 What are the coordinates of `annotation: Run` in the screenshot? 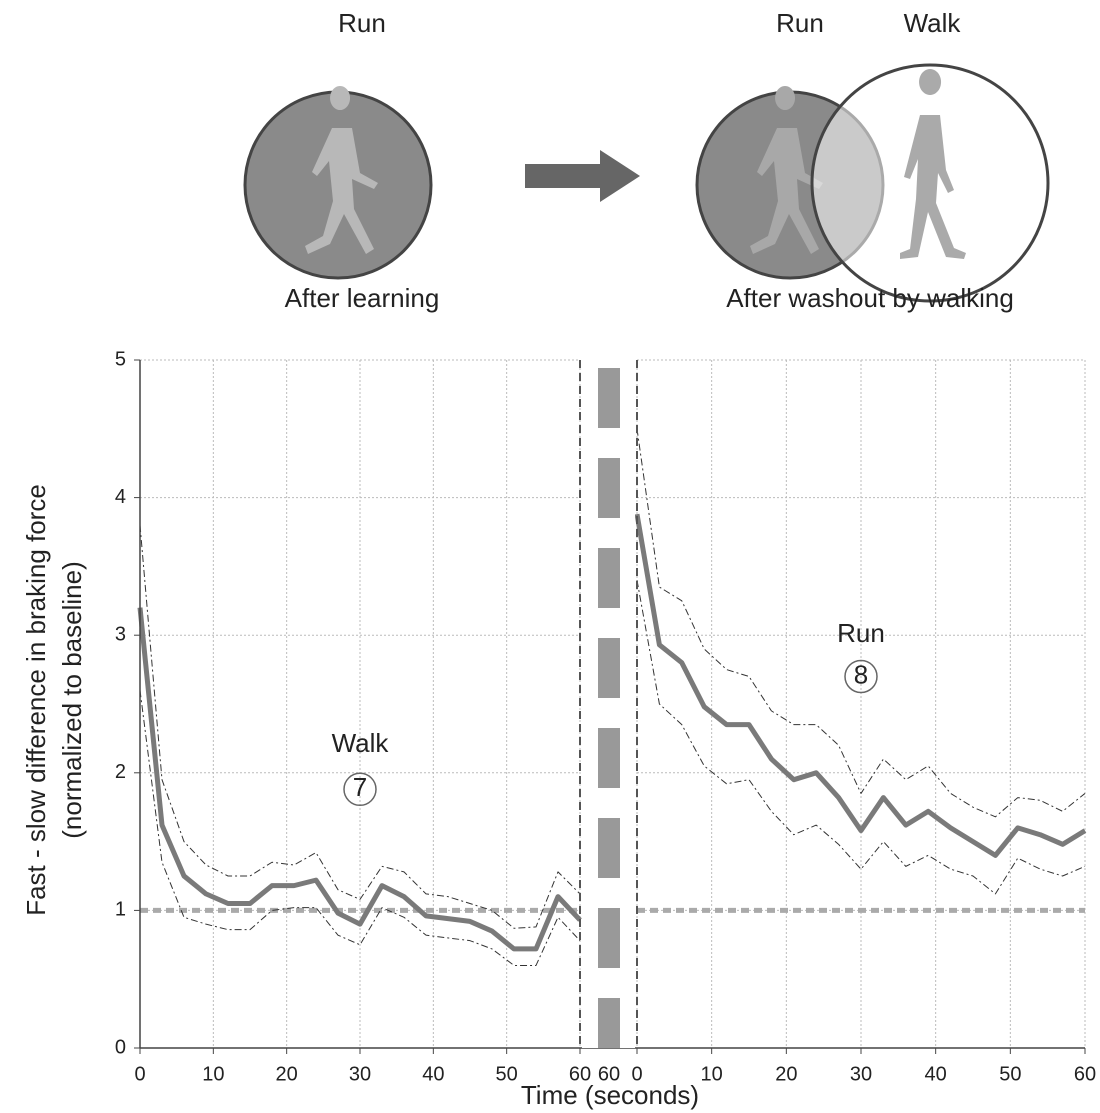 It's located at (861, 633).